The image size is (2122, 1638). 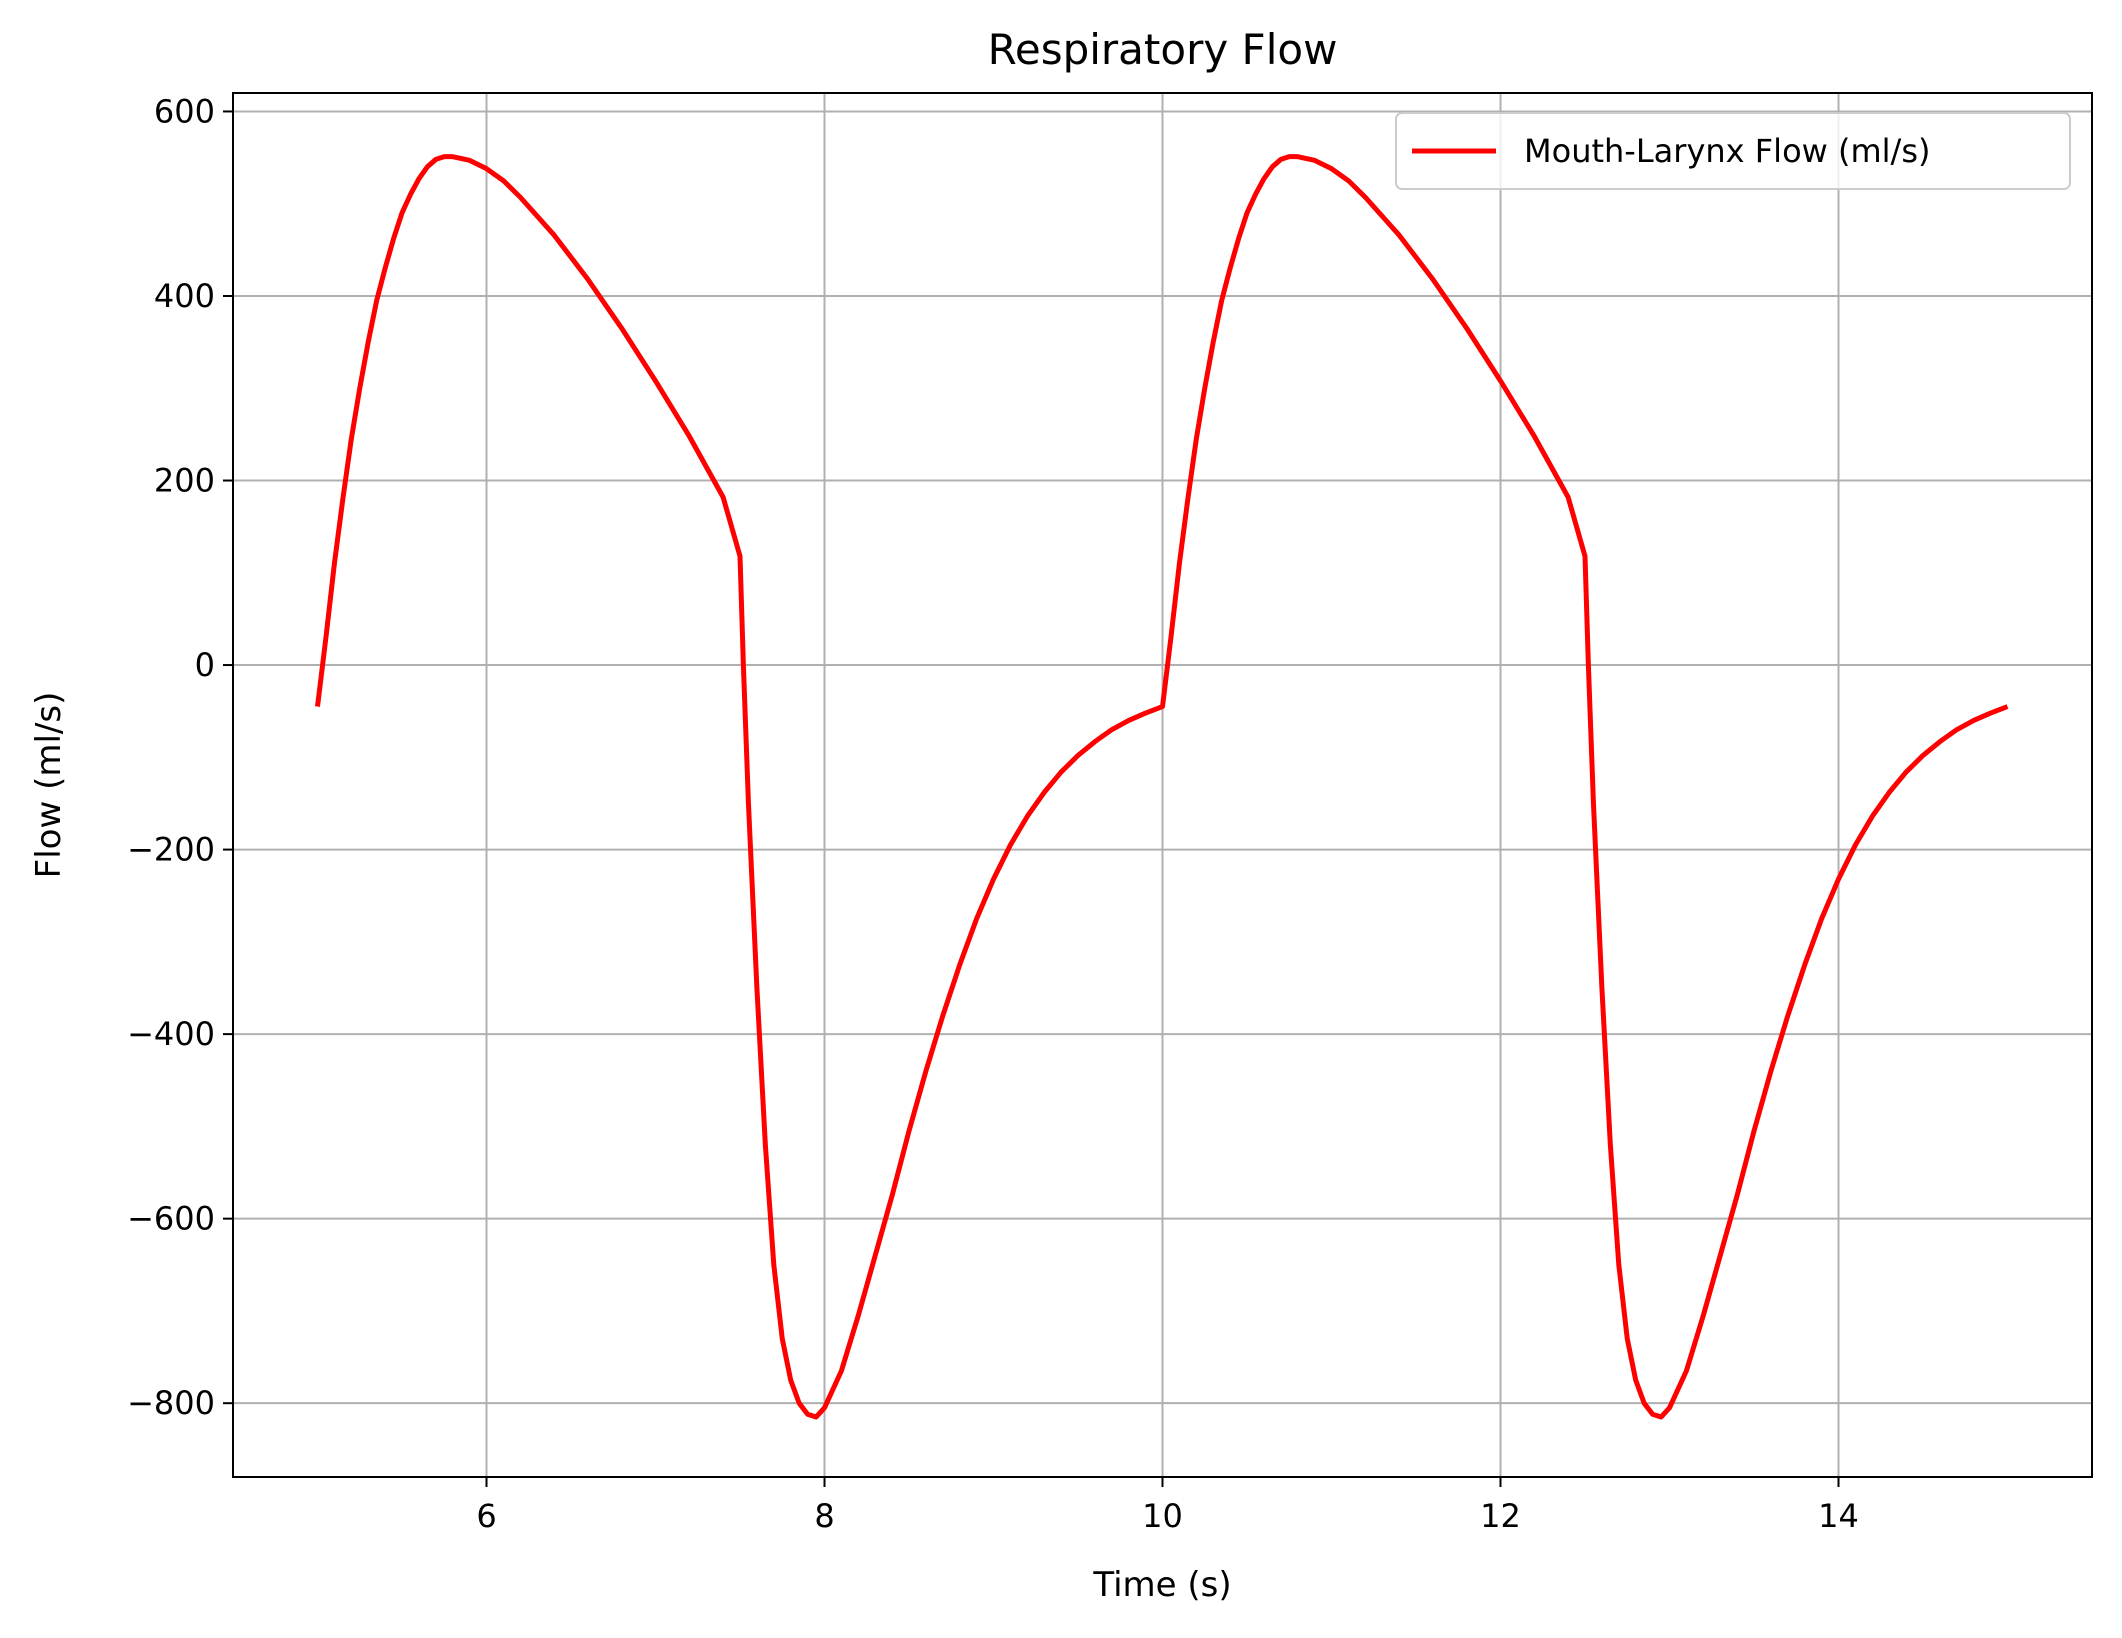 I want to click on y-axis-label: Flow (ml/s), so click(x=49, y=785).